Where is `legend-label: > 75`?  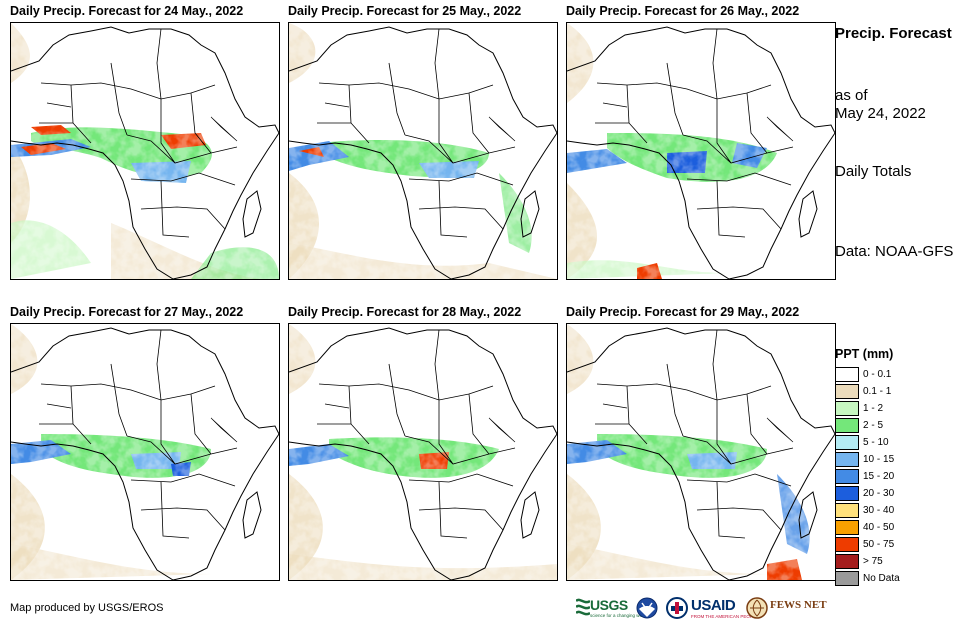
legend-label: > 75 is located at coordinates (873, 561).